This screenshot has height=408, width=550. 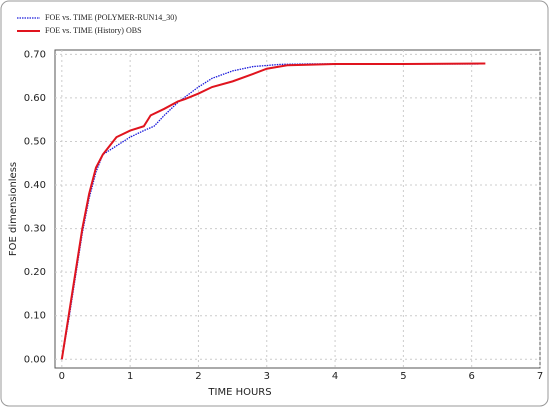 I want to click on y-tick-label: 0.10, so click(x=35, y=316).